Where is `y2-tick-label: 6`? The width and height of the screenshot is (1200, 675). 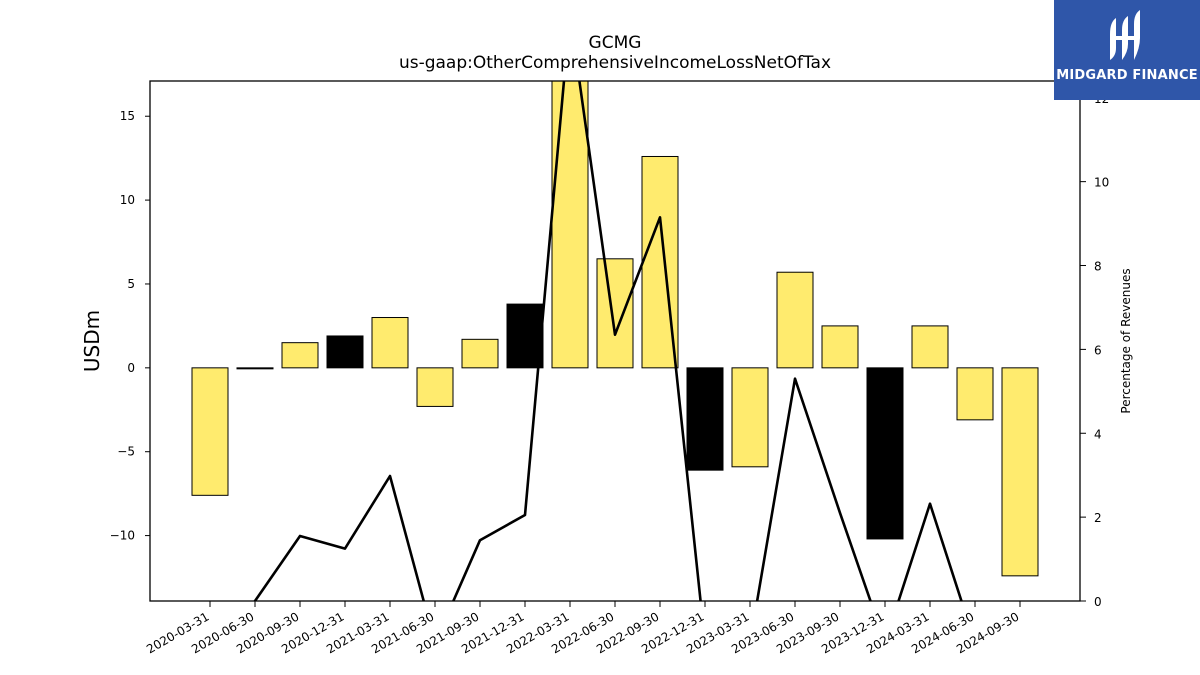 y2-tick-label: 6 is located at coordinates (1098, 350).